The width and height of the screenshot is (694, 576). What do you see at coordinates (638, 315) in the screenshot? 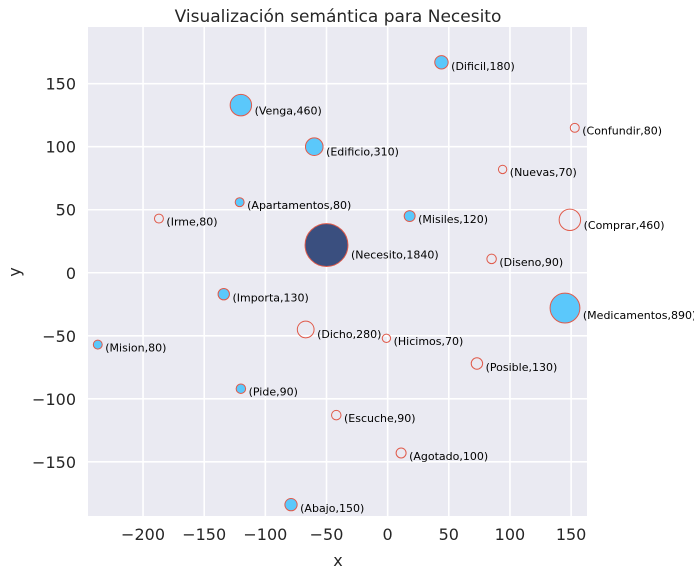
I see `point-label-medicamentos: (Medicamentos,890)` at bounding box center [638, 315].